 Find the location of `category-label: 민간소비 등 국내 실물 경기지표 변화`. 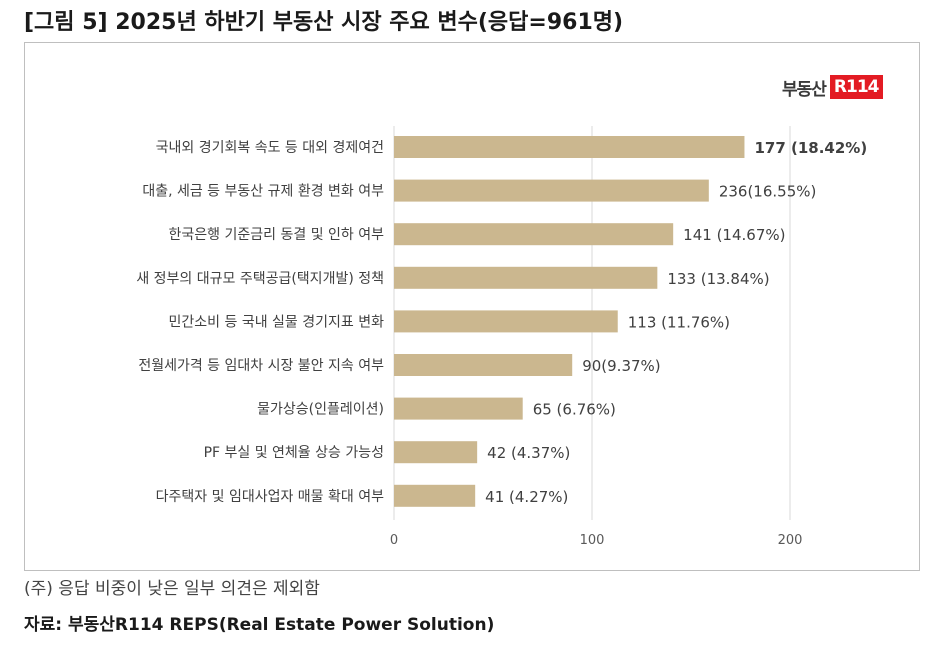

category-label: 민간소비 등 국내 실물 경기지표 변화 is located at coordinates (277, 322).